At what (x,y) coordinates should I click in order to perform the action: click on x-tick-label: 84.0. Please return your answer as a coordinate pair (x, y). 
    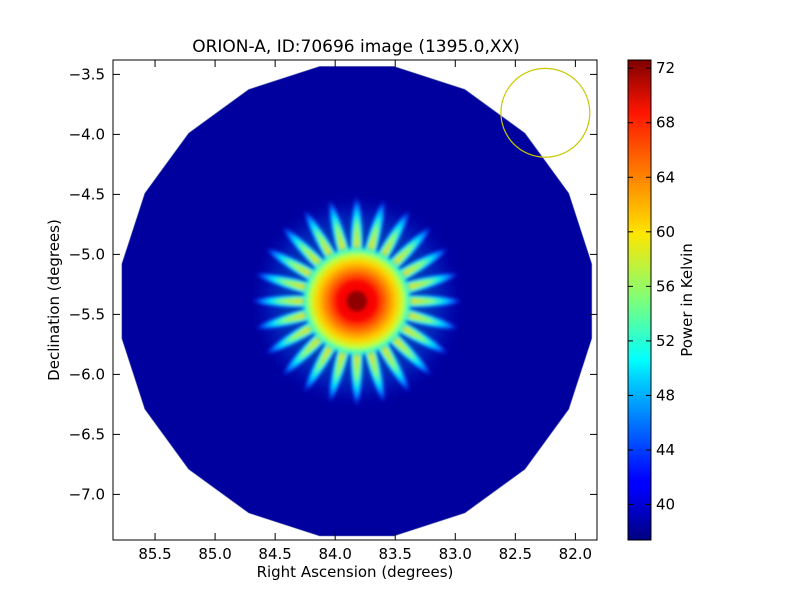
    Looking at the image, I should click on (334, 554).